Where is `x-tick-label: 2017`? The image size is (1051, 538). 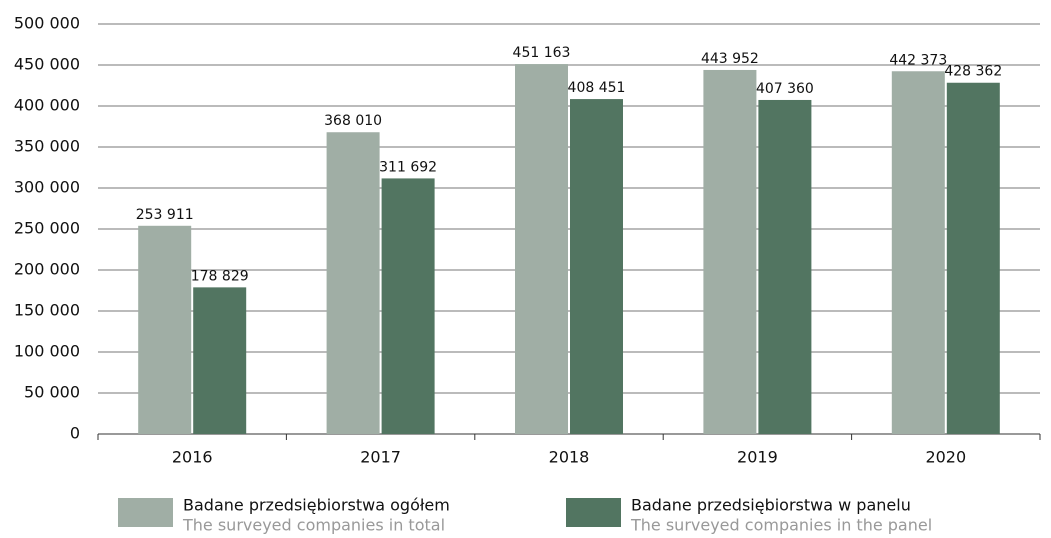
x-tick-label: 2017 is located at coordinates (380, 457).